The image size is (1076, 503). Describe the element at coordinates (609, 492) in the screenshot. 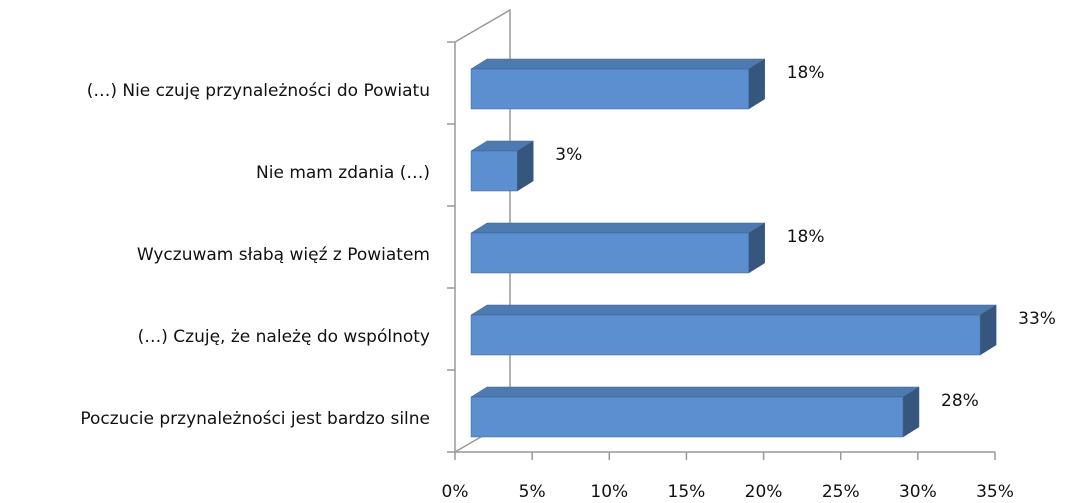

I see `x-tick-label: 10%` at that location.